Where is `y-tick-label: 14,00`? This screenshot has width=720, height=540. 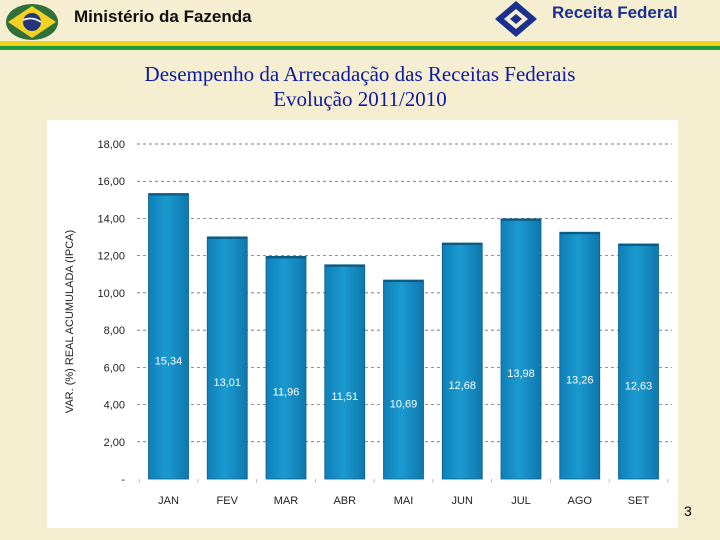
y-tick-label: 14,00 is located at coordinates (111, 219).